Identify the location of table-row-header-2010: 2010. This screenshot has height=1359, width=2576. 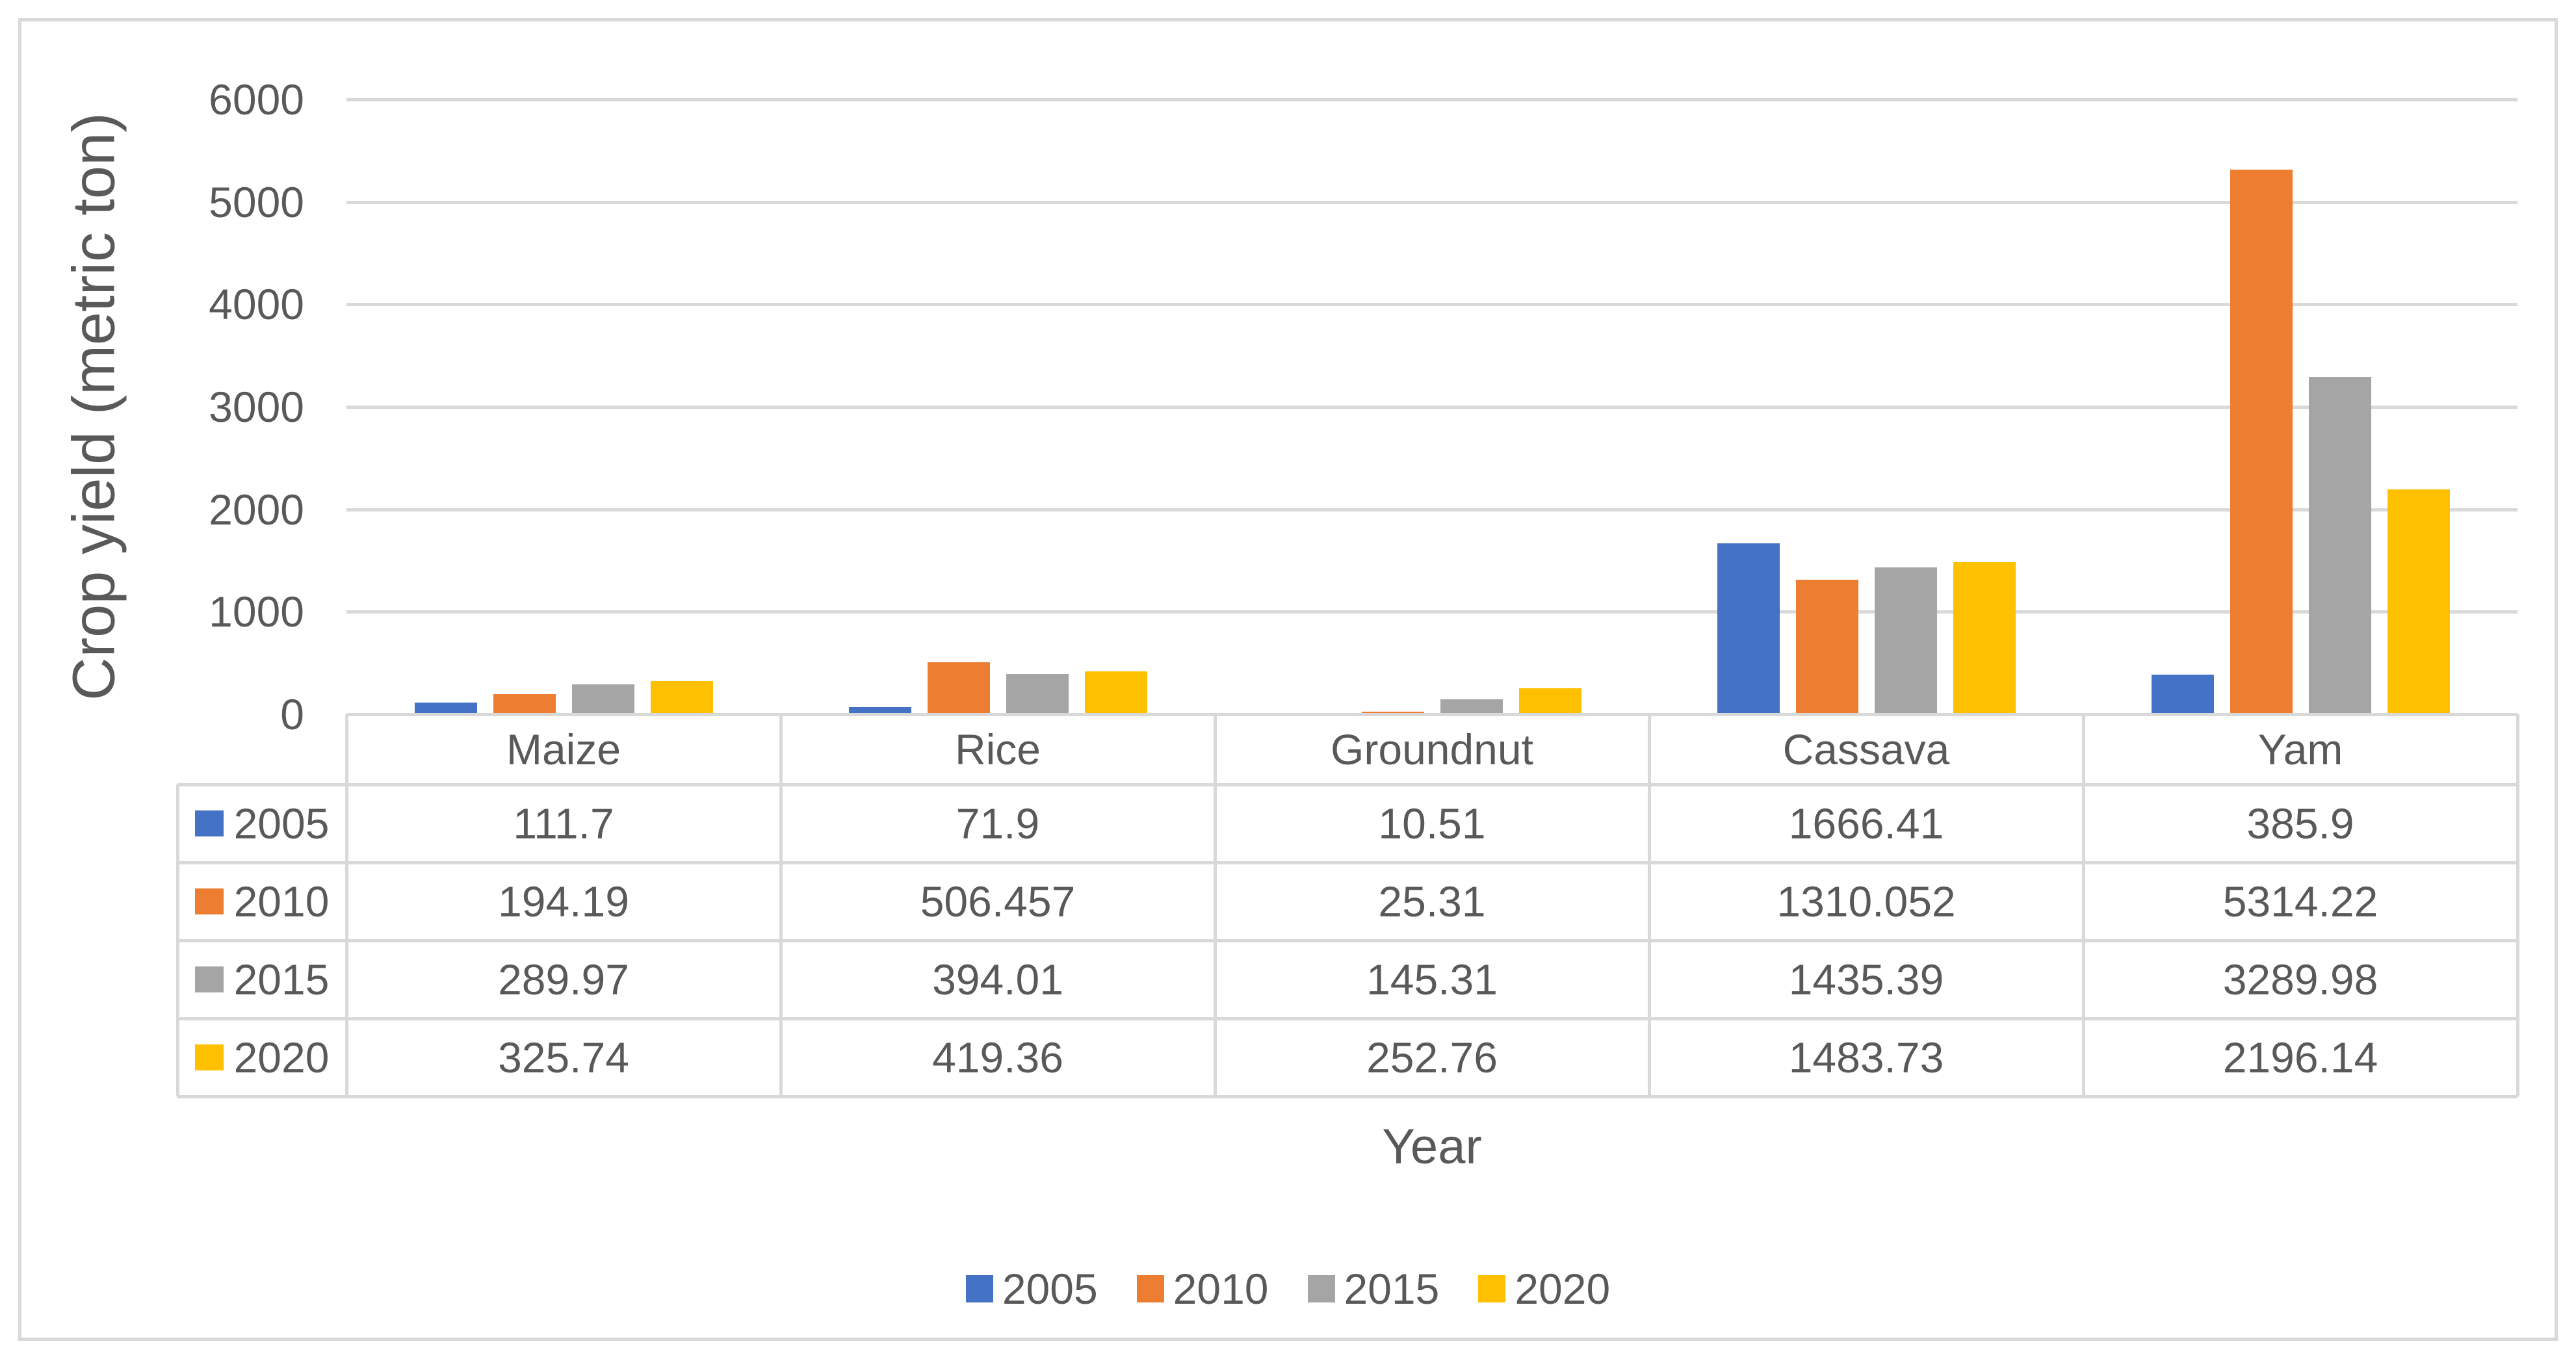
(261, 901).